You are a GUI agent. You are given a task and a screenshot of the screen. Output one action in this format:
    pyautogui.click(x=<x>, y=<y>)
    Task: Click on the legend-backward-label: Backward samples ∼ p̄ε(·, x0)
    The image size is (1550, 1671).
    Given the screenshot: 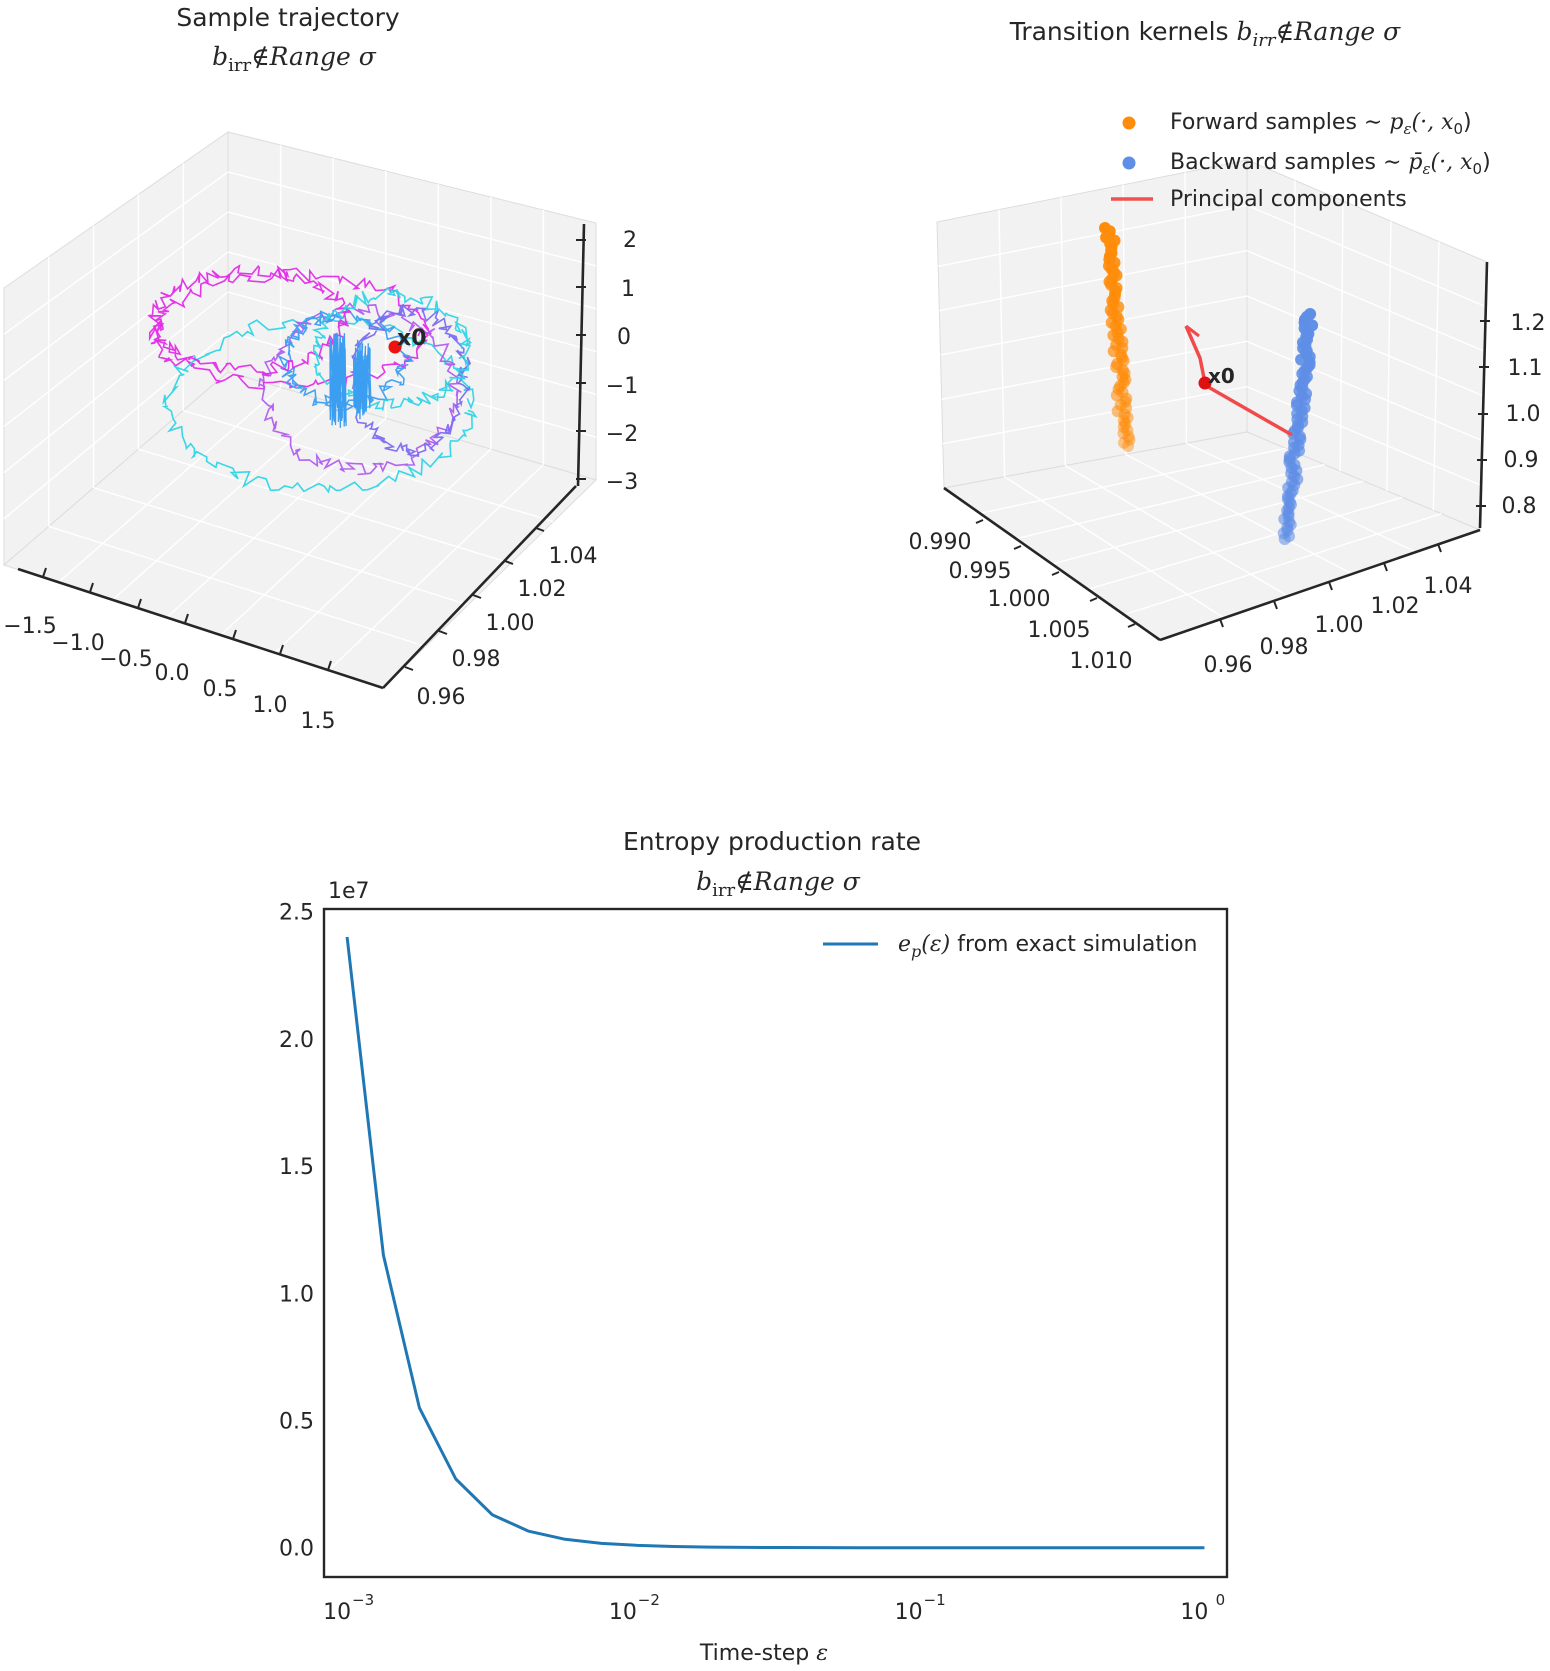 What is the action you would take?
    pyautogui.click(x=1330, y=164)
    